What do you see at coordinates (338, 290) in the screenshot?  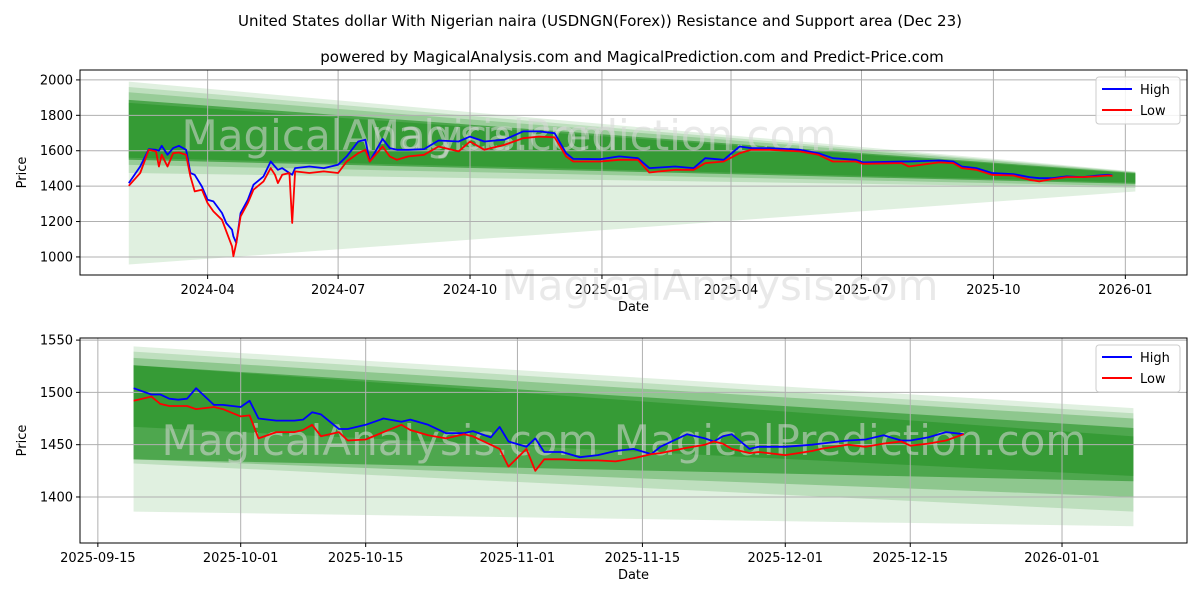 I see `x-tick-label: 2024-07` at bounding box center [338, 290].